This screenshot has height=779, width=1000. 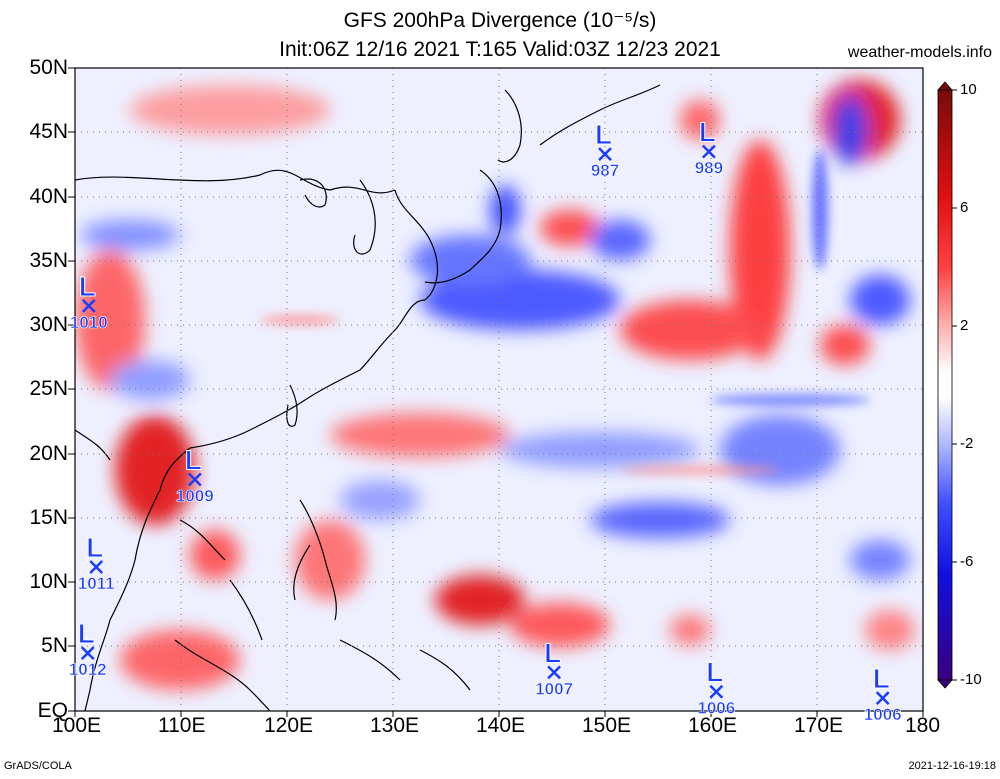 What do you see at coordinates (48, 453) in the screenshot?
I see `lat-label: 20N` at bounding box center [48, 453].